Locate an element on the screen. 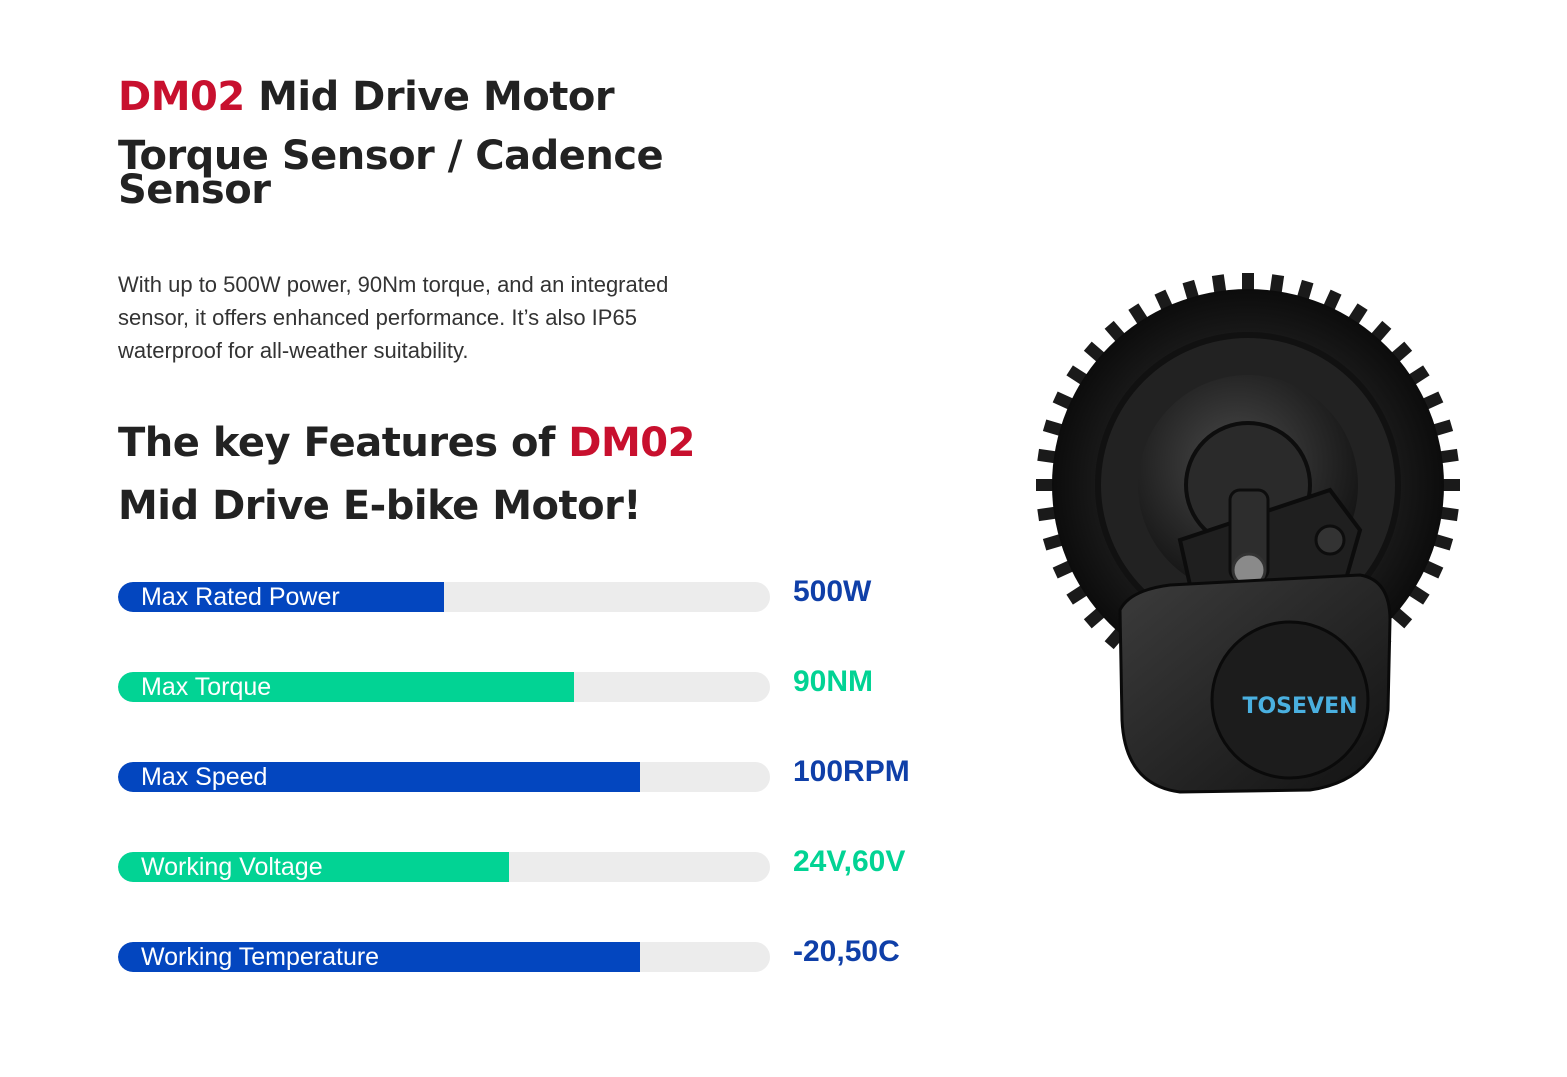 The height and width of the screenshot is (1077, 1567). progress-track: Working Voltage is located at coordinates (444, 867).